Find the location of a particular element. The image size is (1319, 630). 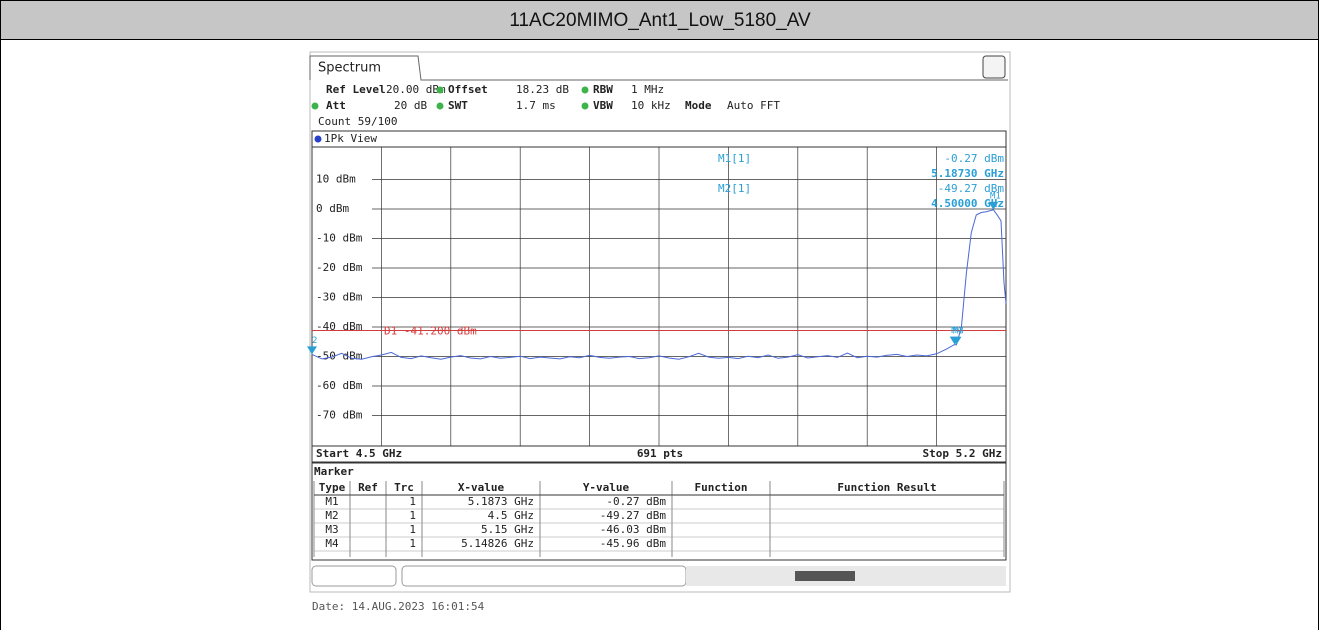

header-title: 11AC20MIMO_Ant1_Low_5180_AV is located at coordinates (660, 20).